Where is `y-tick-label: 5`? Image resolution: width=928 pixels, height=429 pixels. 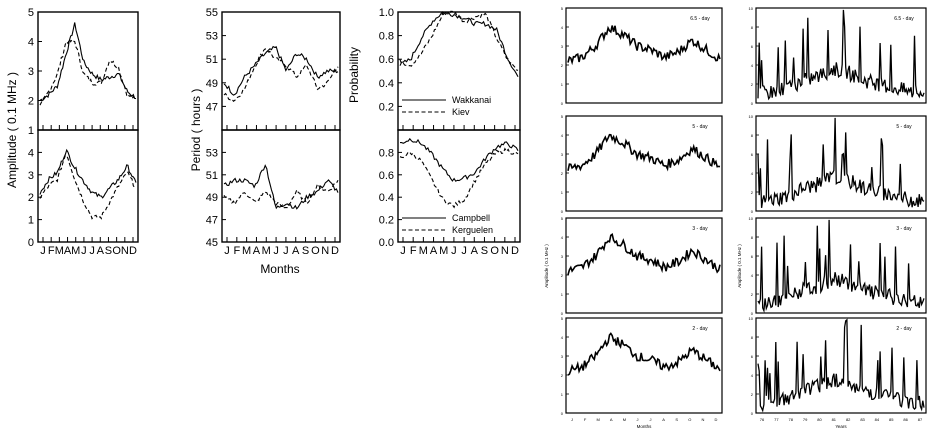 y-tick-label: 5 is located at coordinates (562, 218).